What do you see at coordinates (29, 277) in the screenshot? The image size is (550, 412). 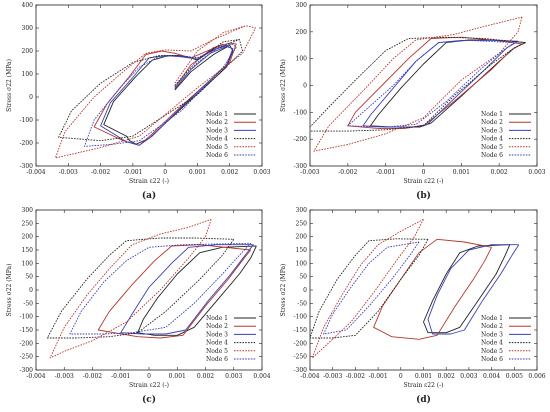 I see `y-tick-label: 50` at bounding box center [29, 277].